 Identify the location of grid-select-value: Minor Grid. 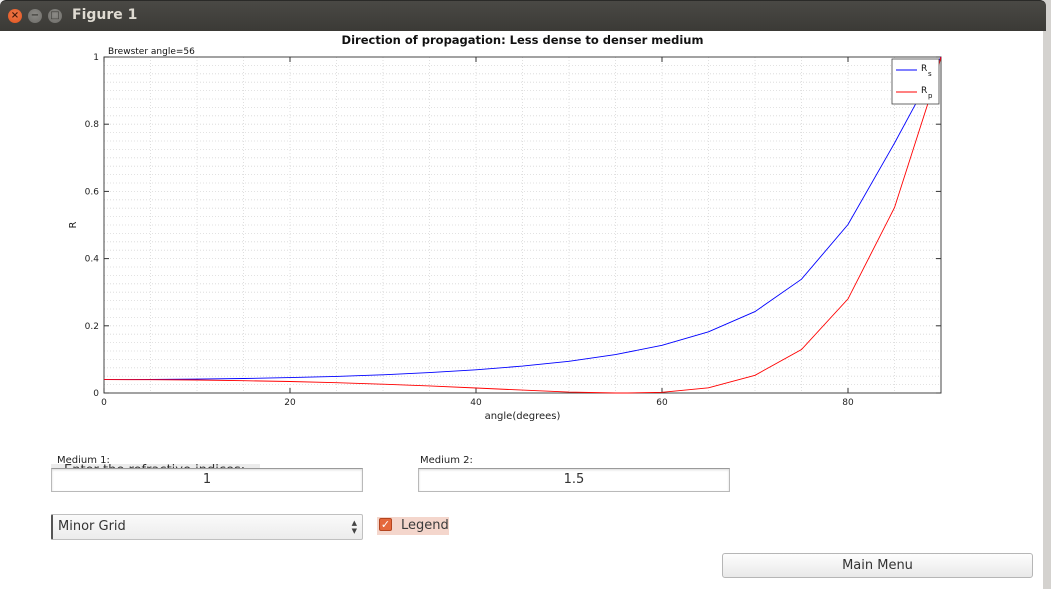
(92, 526).